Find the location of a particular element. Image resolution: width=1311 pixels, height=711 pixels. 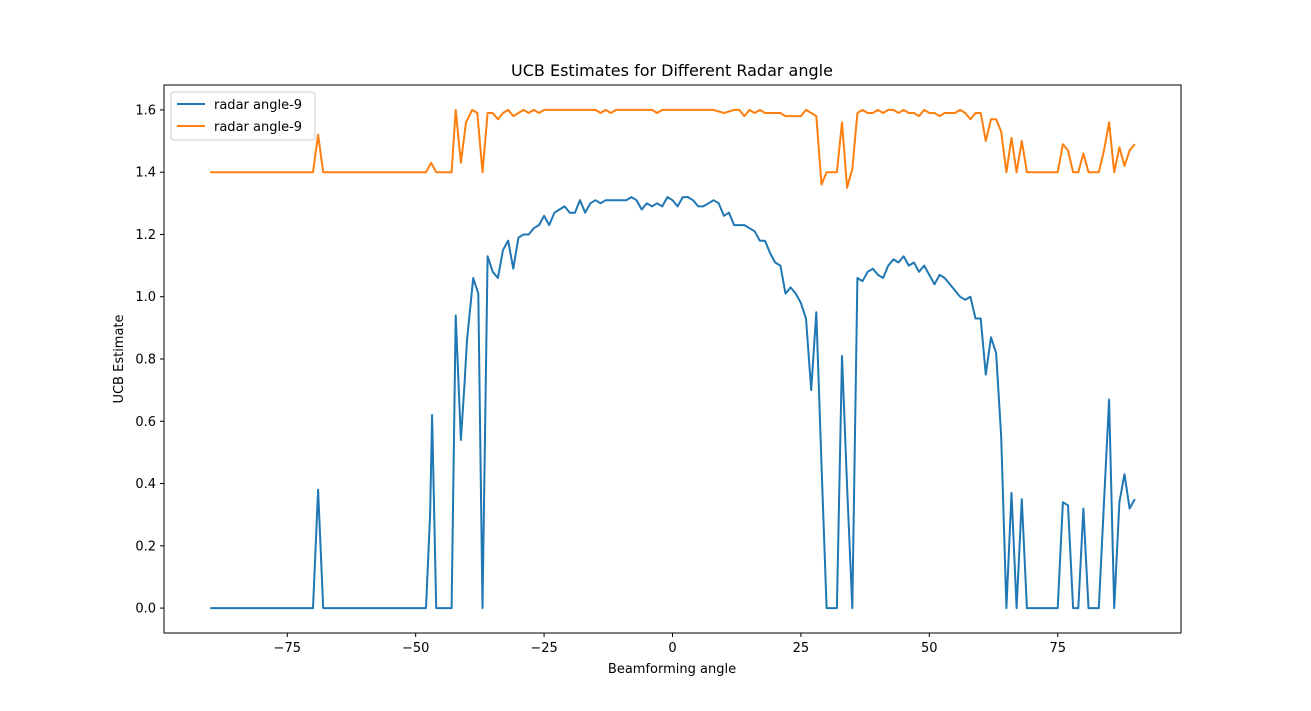

y-axis: 0.0 0.2 0.4 0.6 0.8 1.0 1.2 1.4 1.6 is located at coordinates (149, 360).